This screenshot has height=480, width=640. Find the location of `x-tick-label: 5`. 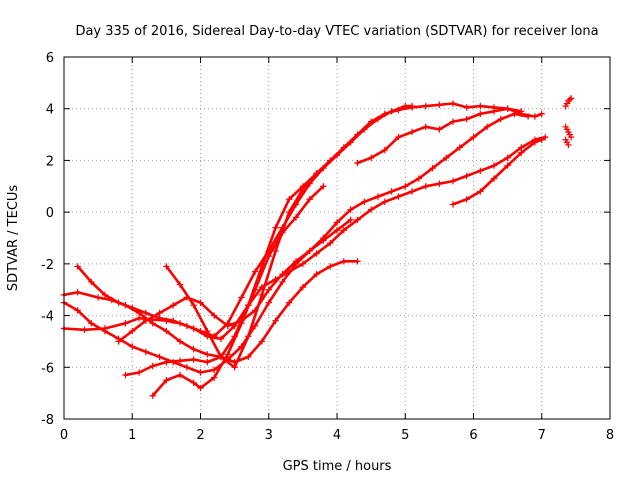

x-tick-label: 5 is located at coordinates (405, 435).